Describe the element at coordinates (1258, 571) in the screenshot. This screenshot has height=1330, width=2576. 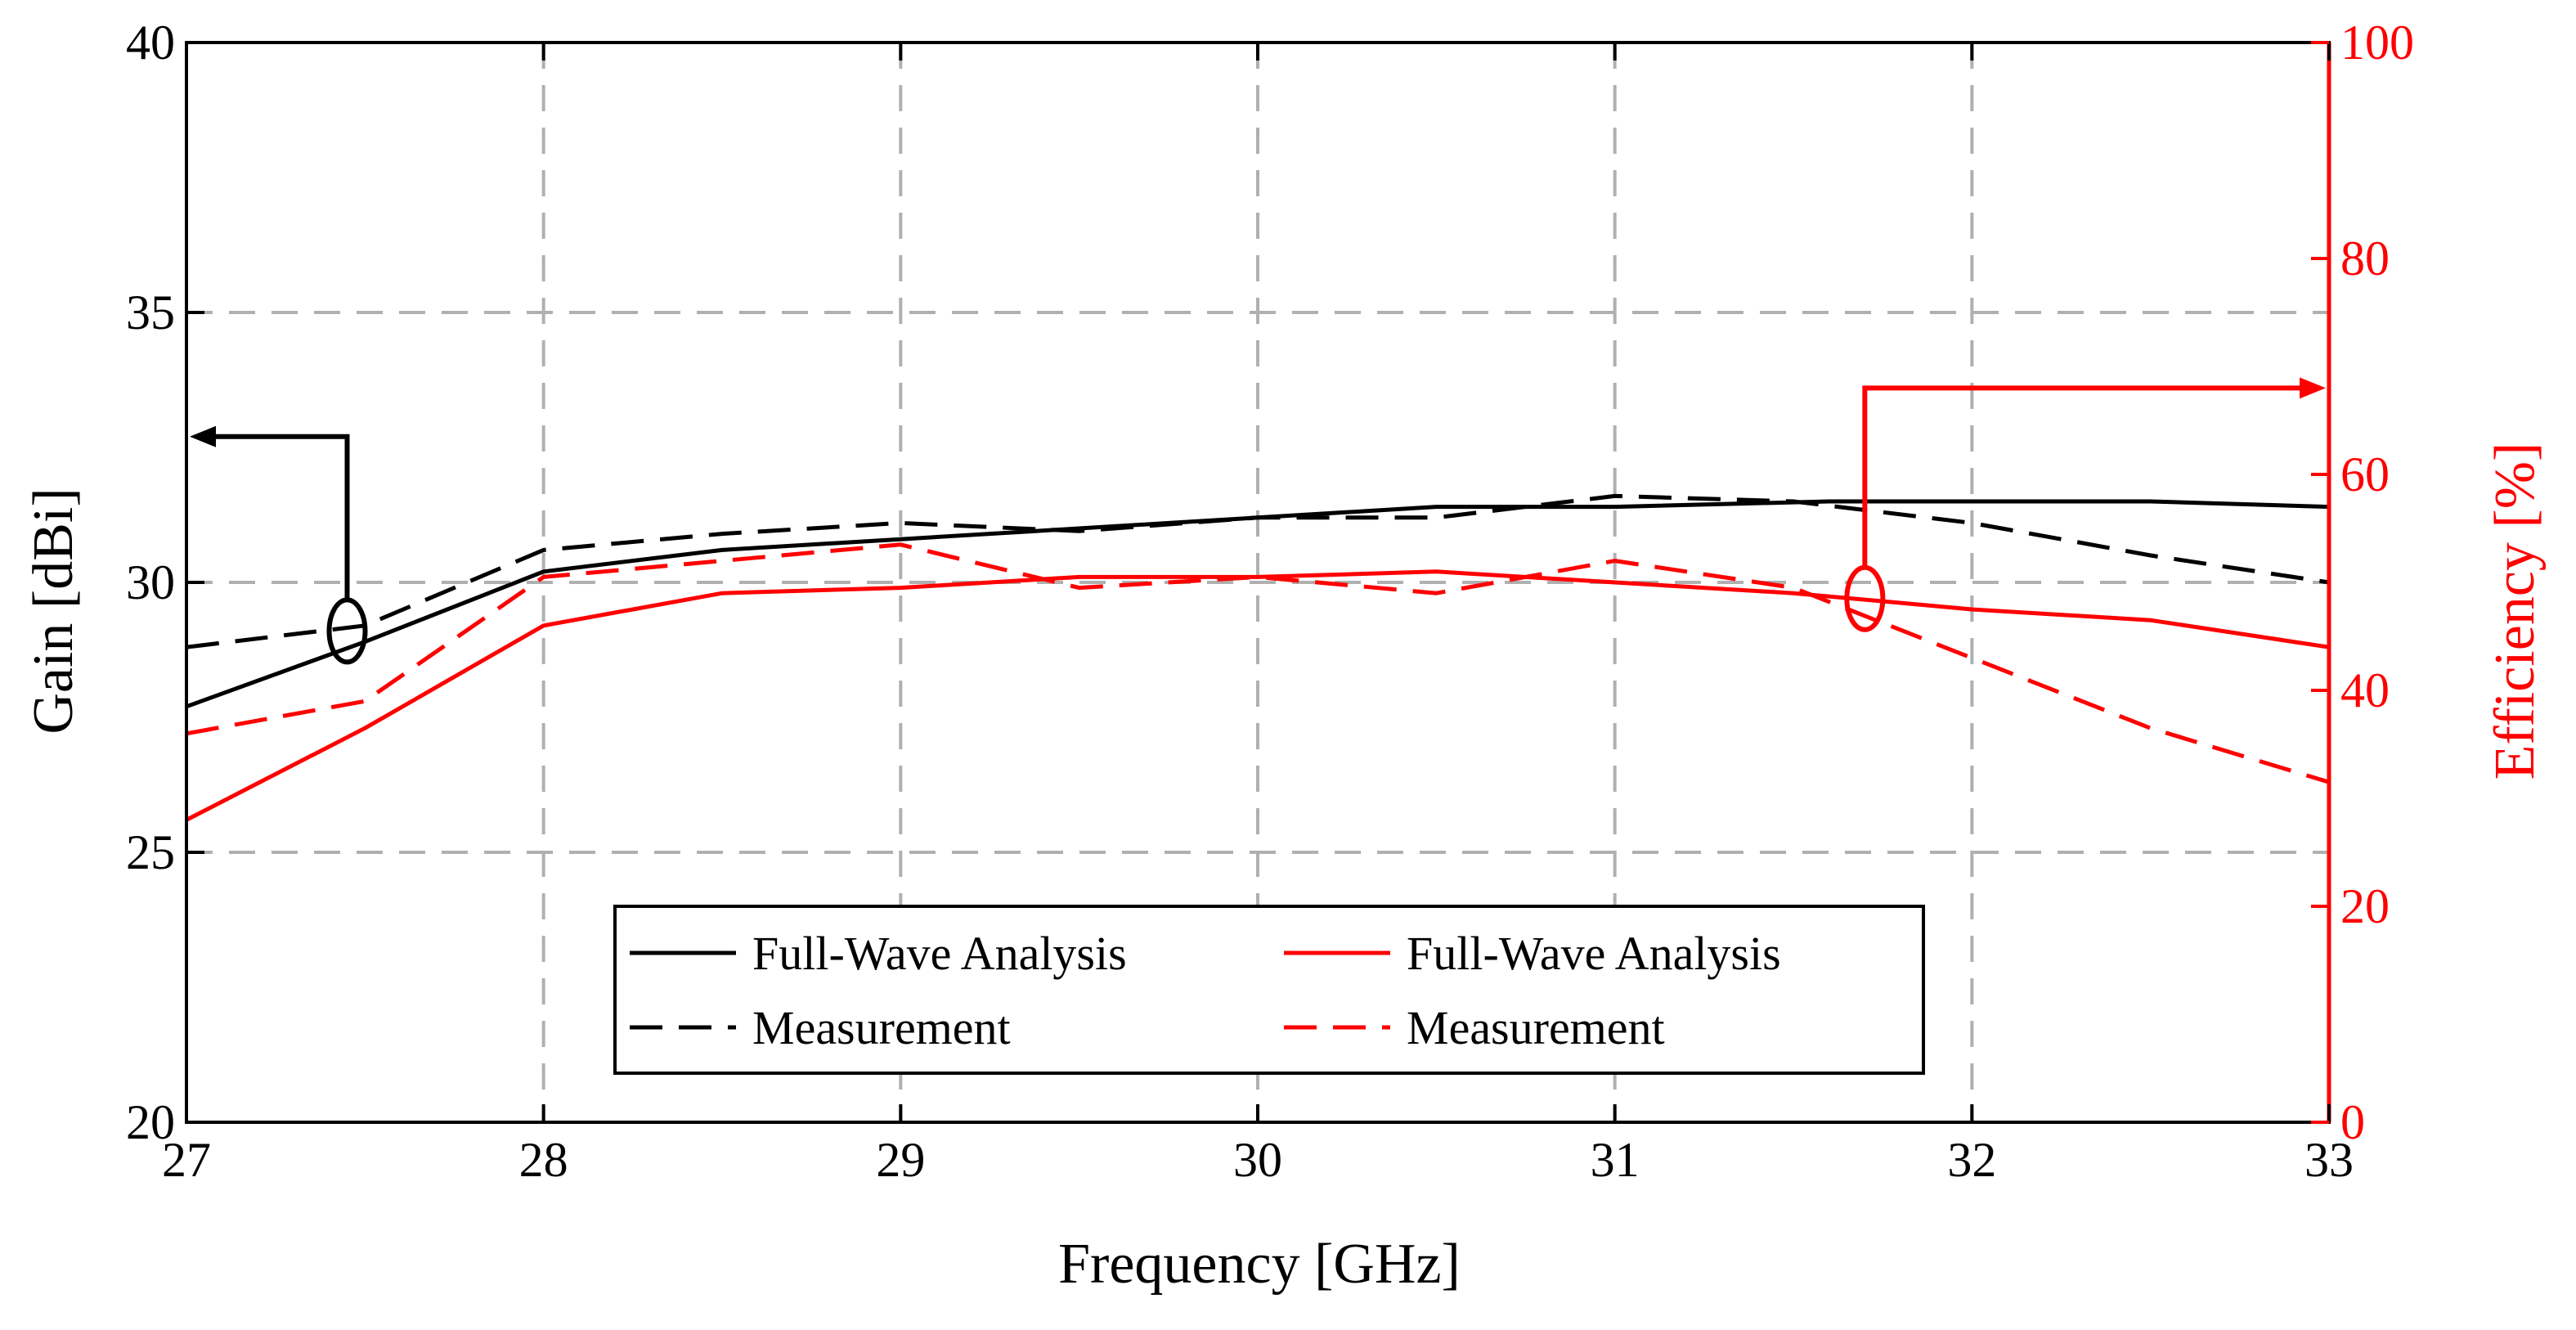
I see `series-line-gain-measurement` at that location.